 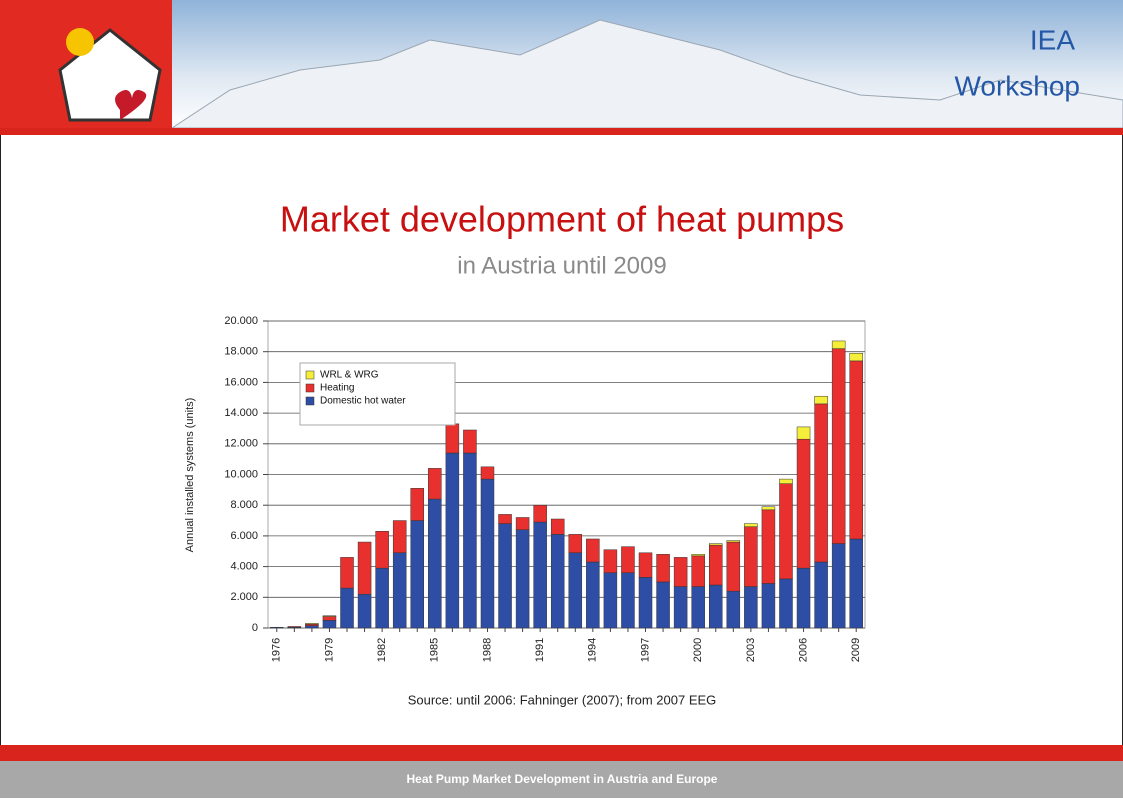 What do you see at coordinates (329, 650) in the screenshot?
I see `x-tick-label: 1979` at bounding box center [329, 650].